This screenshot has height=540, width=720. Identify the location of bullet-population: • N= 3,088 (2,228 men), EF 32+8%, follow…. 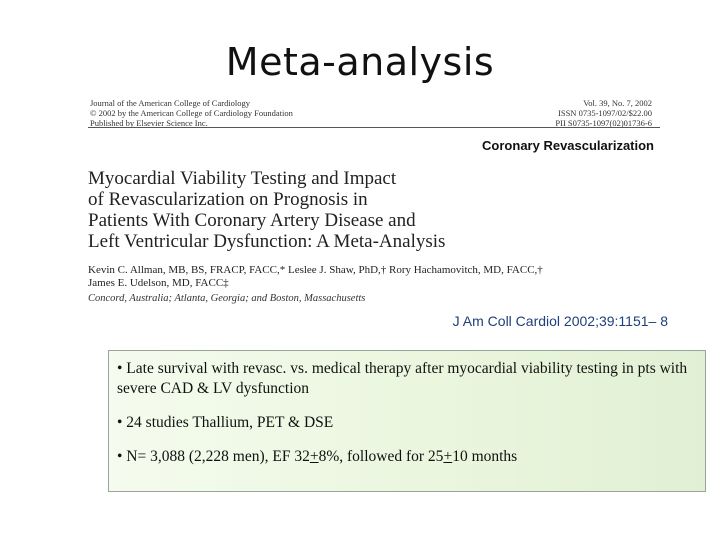
(407, 457).